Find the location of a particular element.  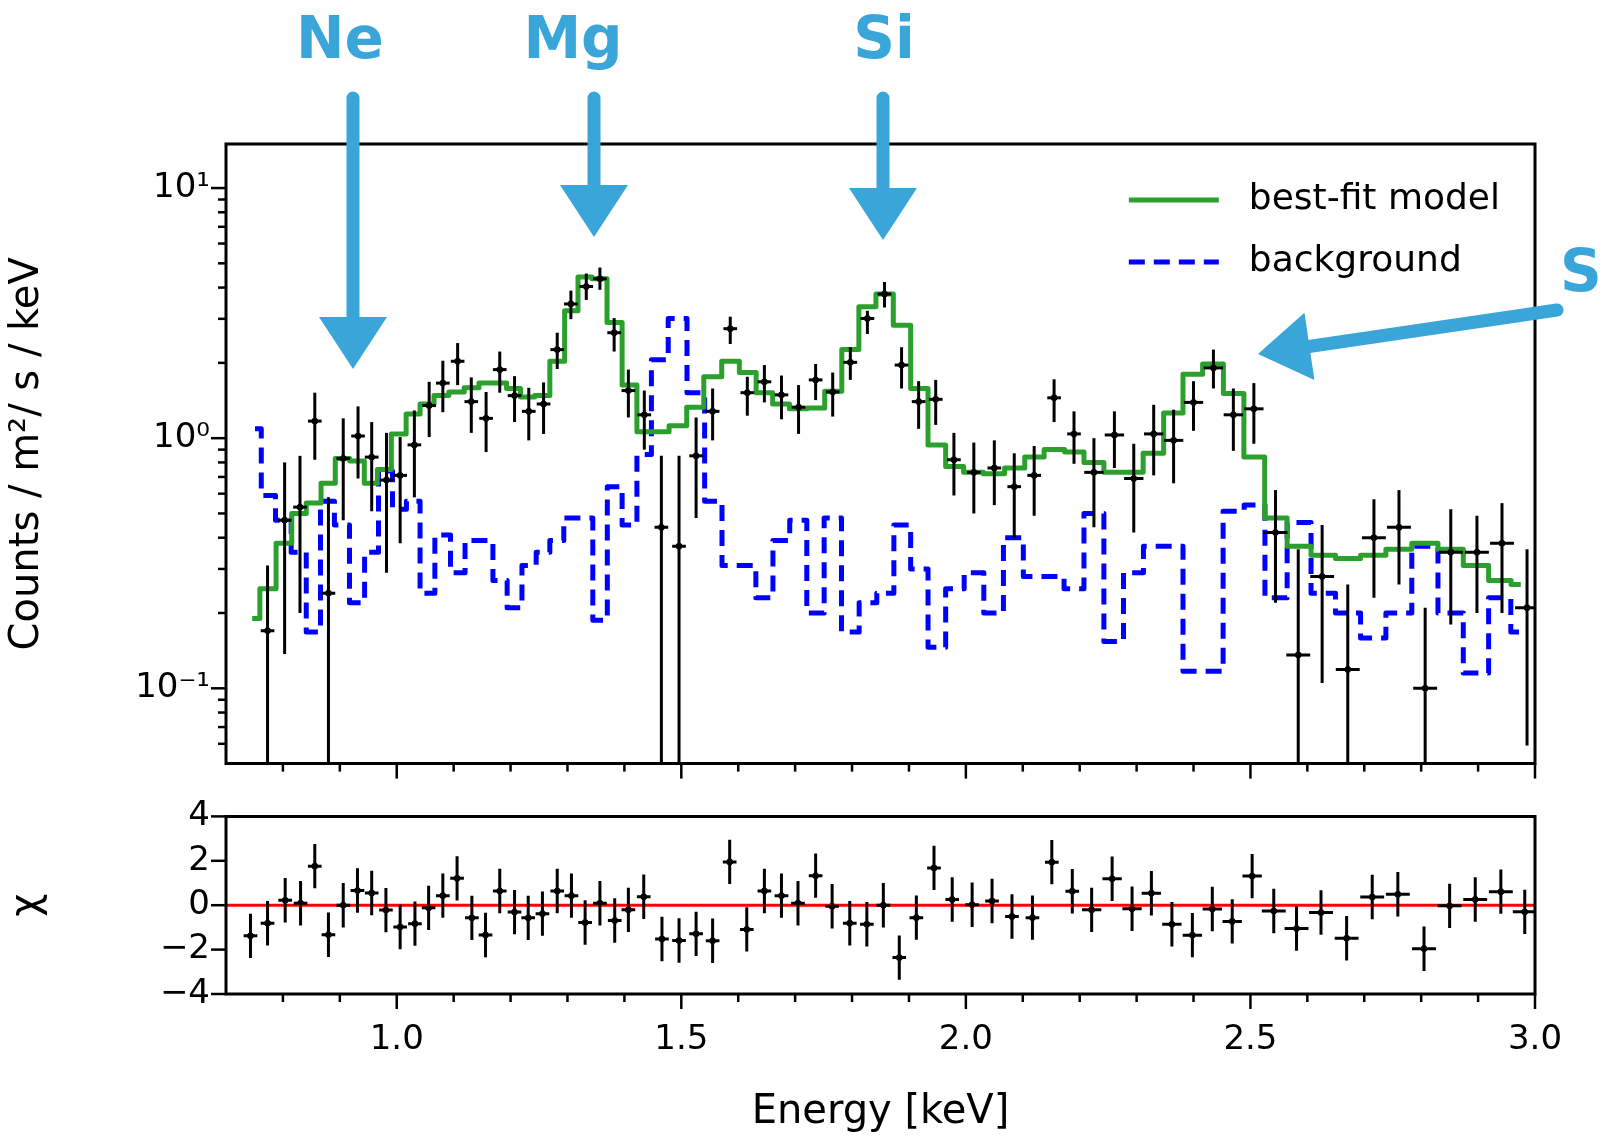

y-tick-label: 10⁰ is located at coordinates (181, 435).